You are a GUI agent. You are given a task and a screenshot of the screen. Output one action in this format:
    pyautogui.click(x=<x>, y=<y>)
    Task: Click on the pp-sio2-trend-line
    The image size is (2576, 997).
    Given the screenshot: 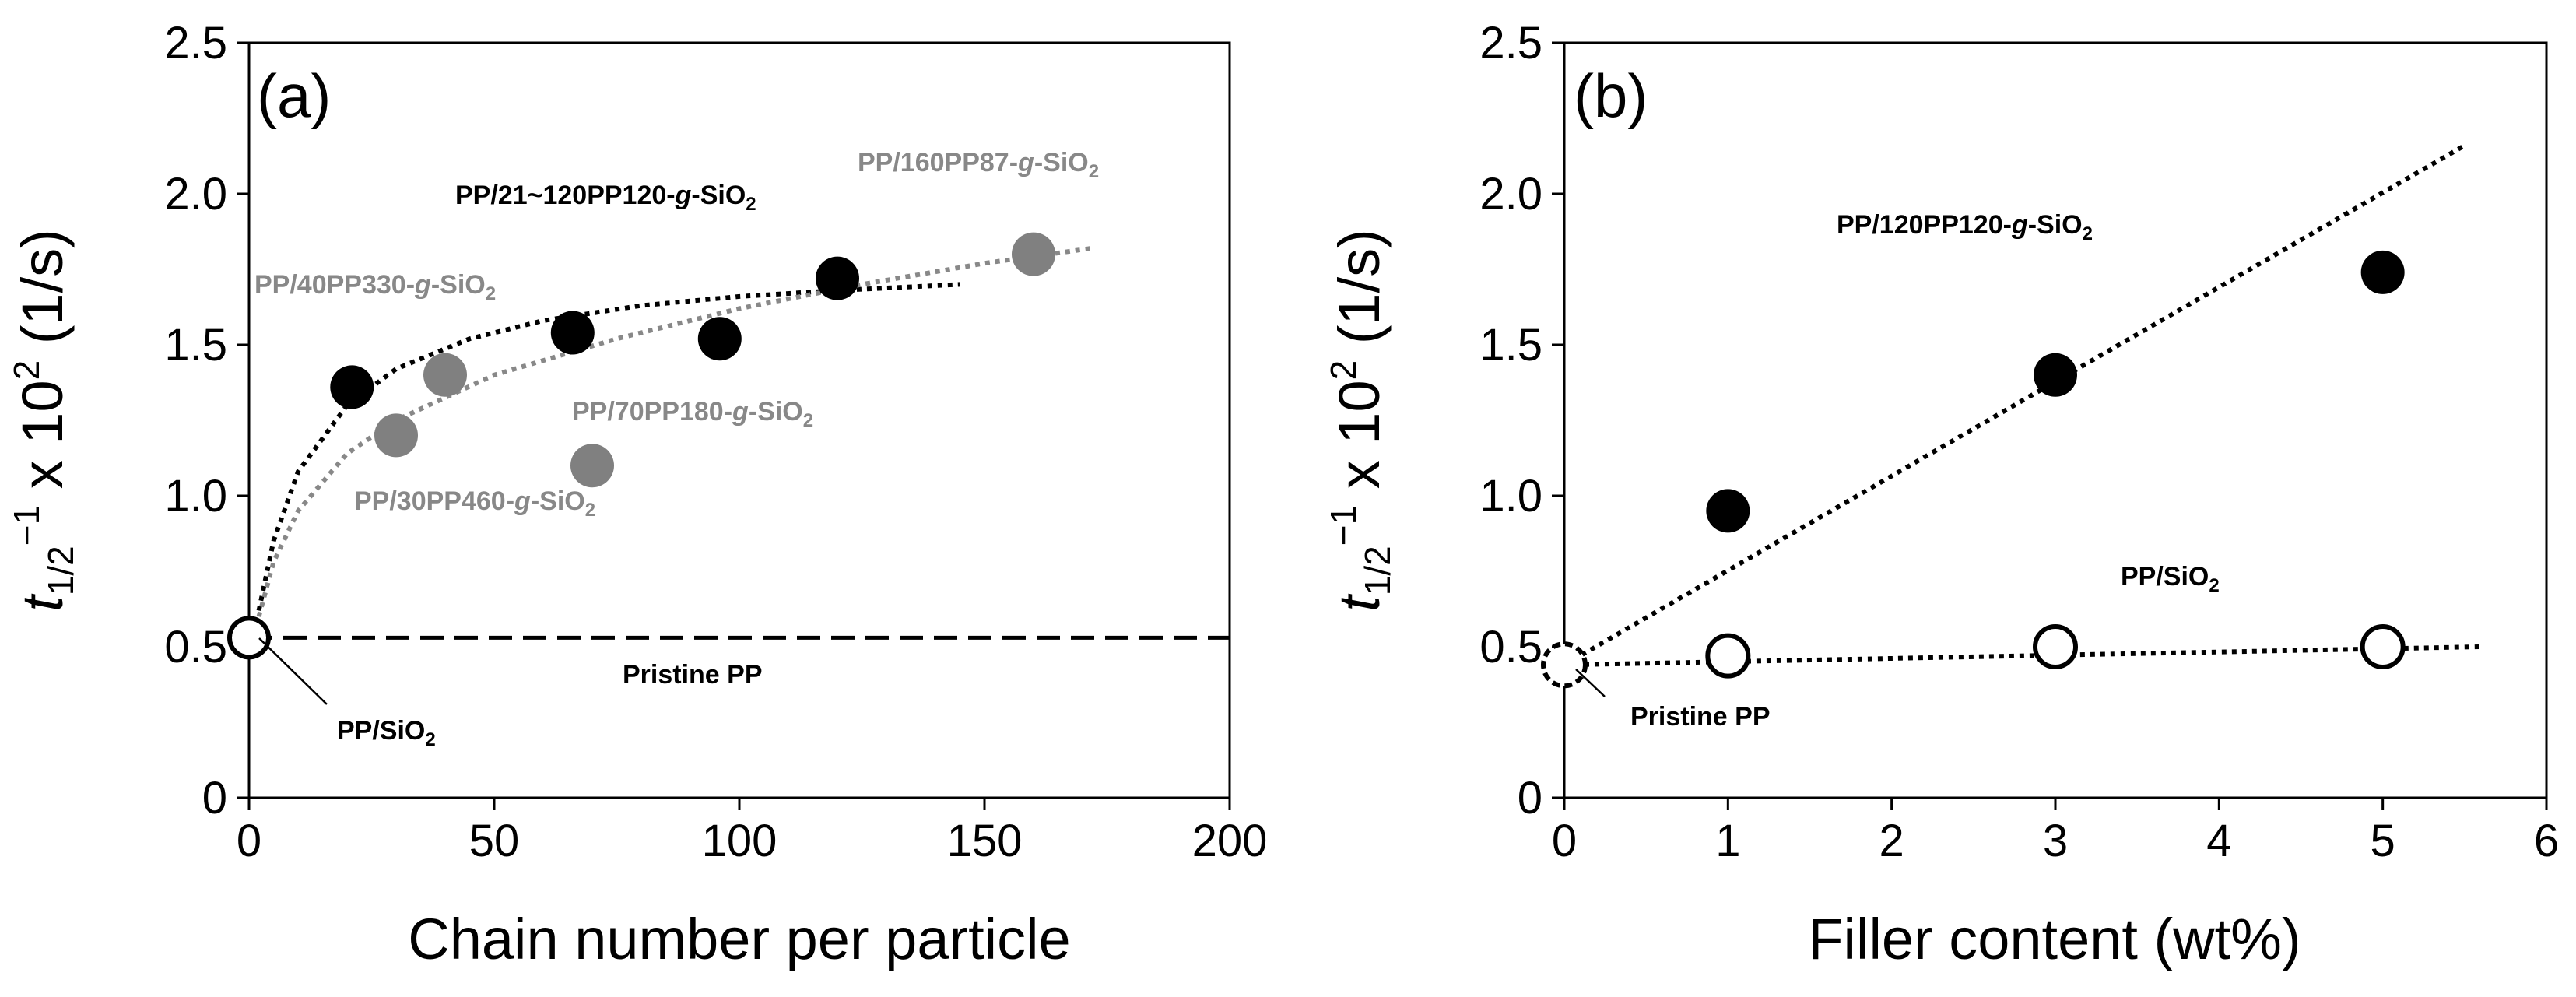 What is the action you would take?
    pyautogui.click(x=2022, y=656)
    